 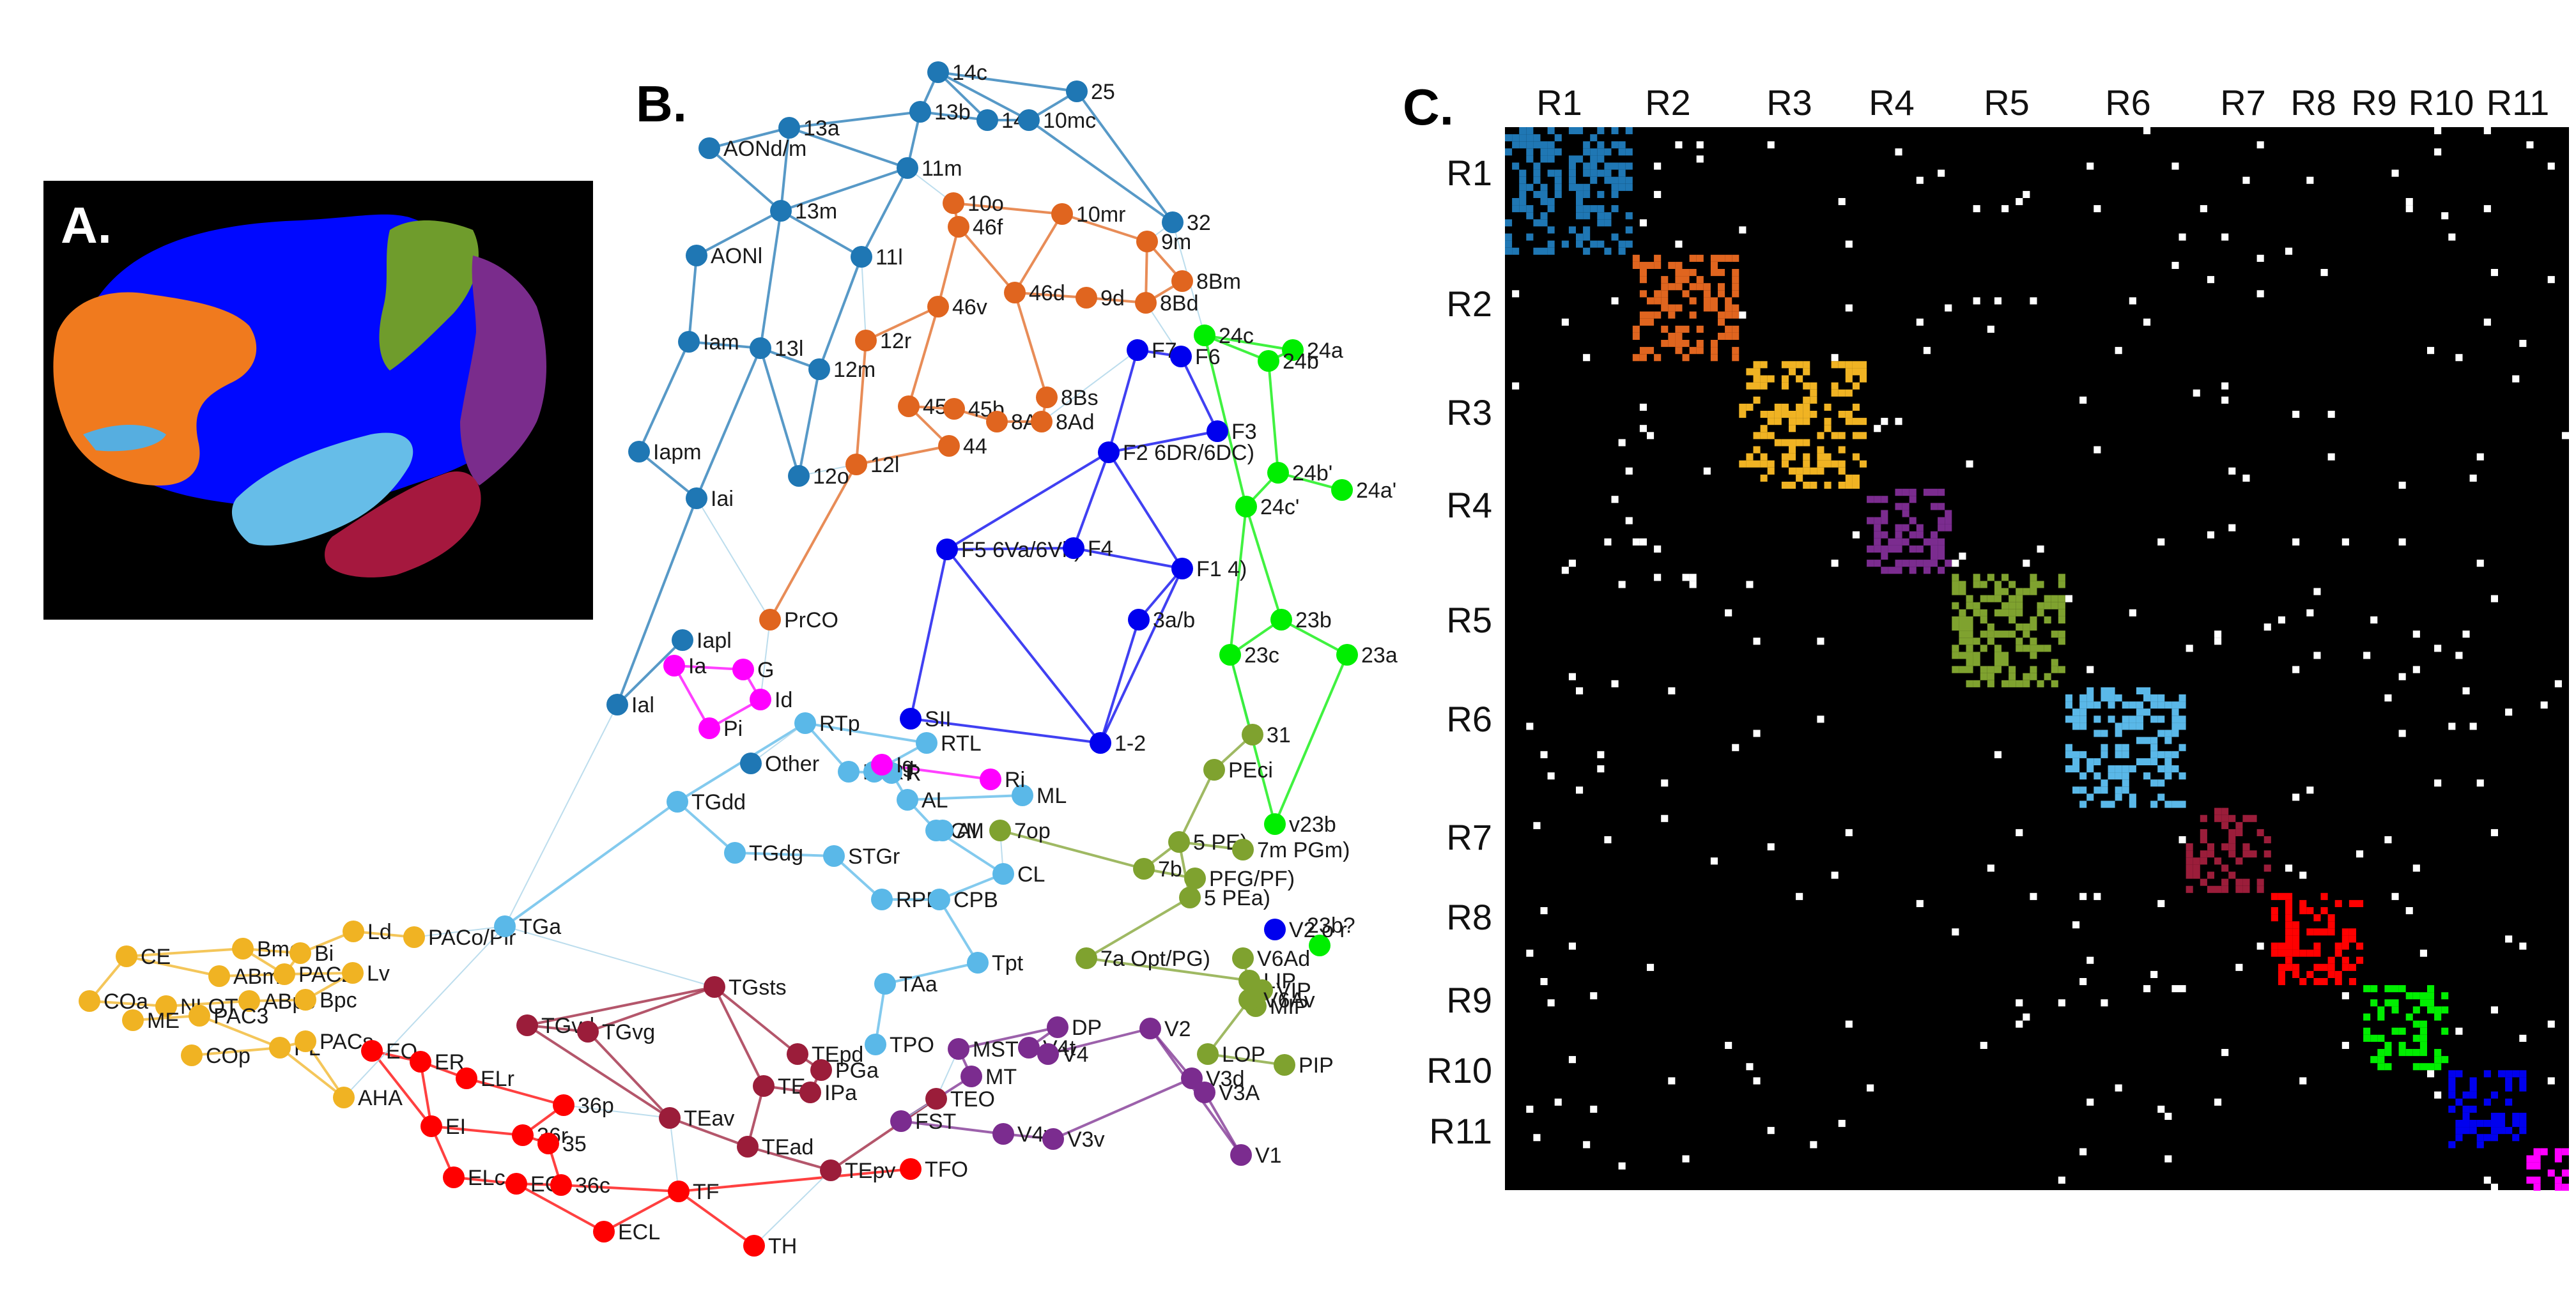 What do you see at coordinates (1188, 453) in the screenshot?
I see `network-node-label: F2 6DR/6DC)` at bounding box center [1188, 453].